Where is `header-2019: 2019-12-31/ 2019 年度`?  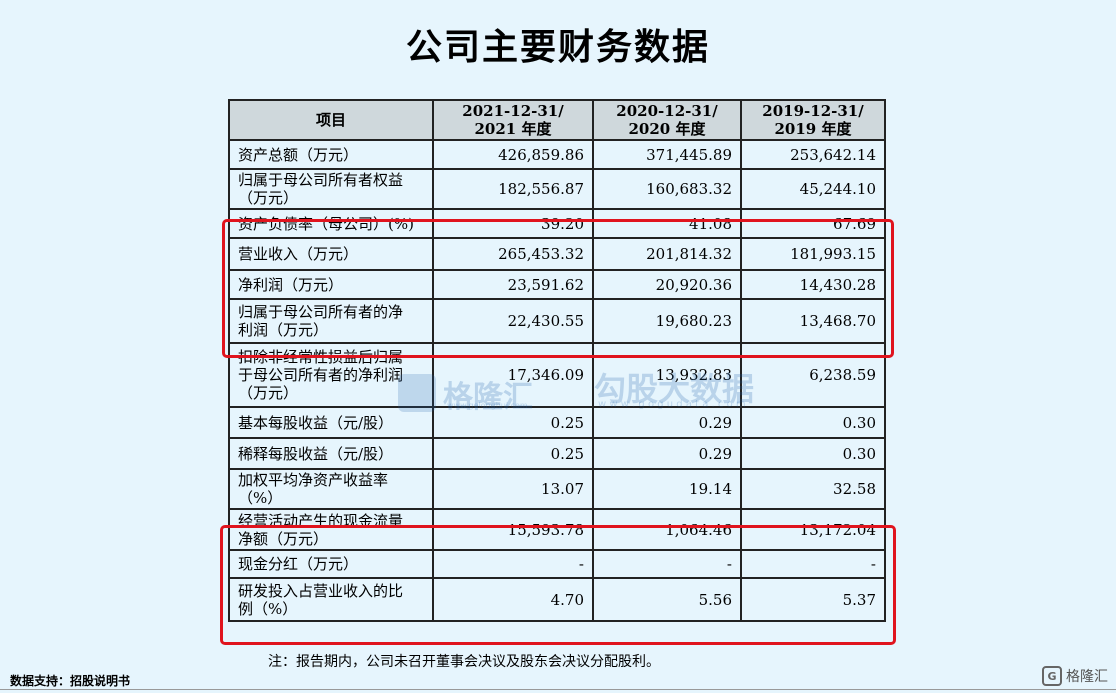
header-2019: 2019-12-31/ 2019 年度 is located at coordinates (813, 120).